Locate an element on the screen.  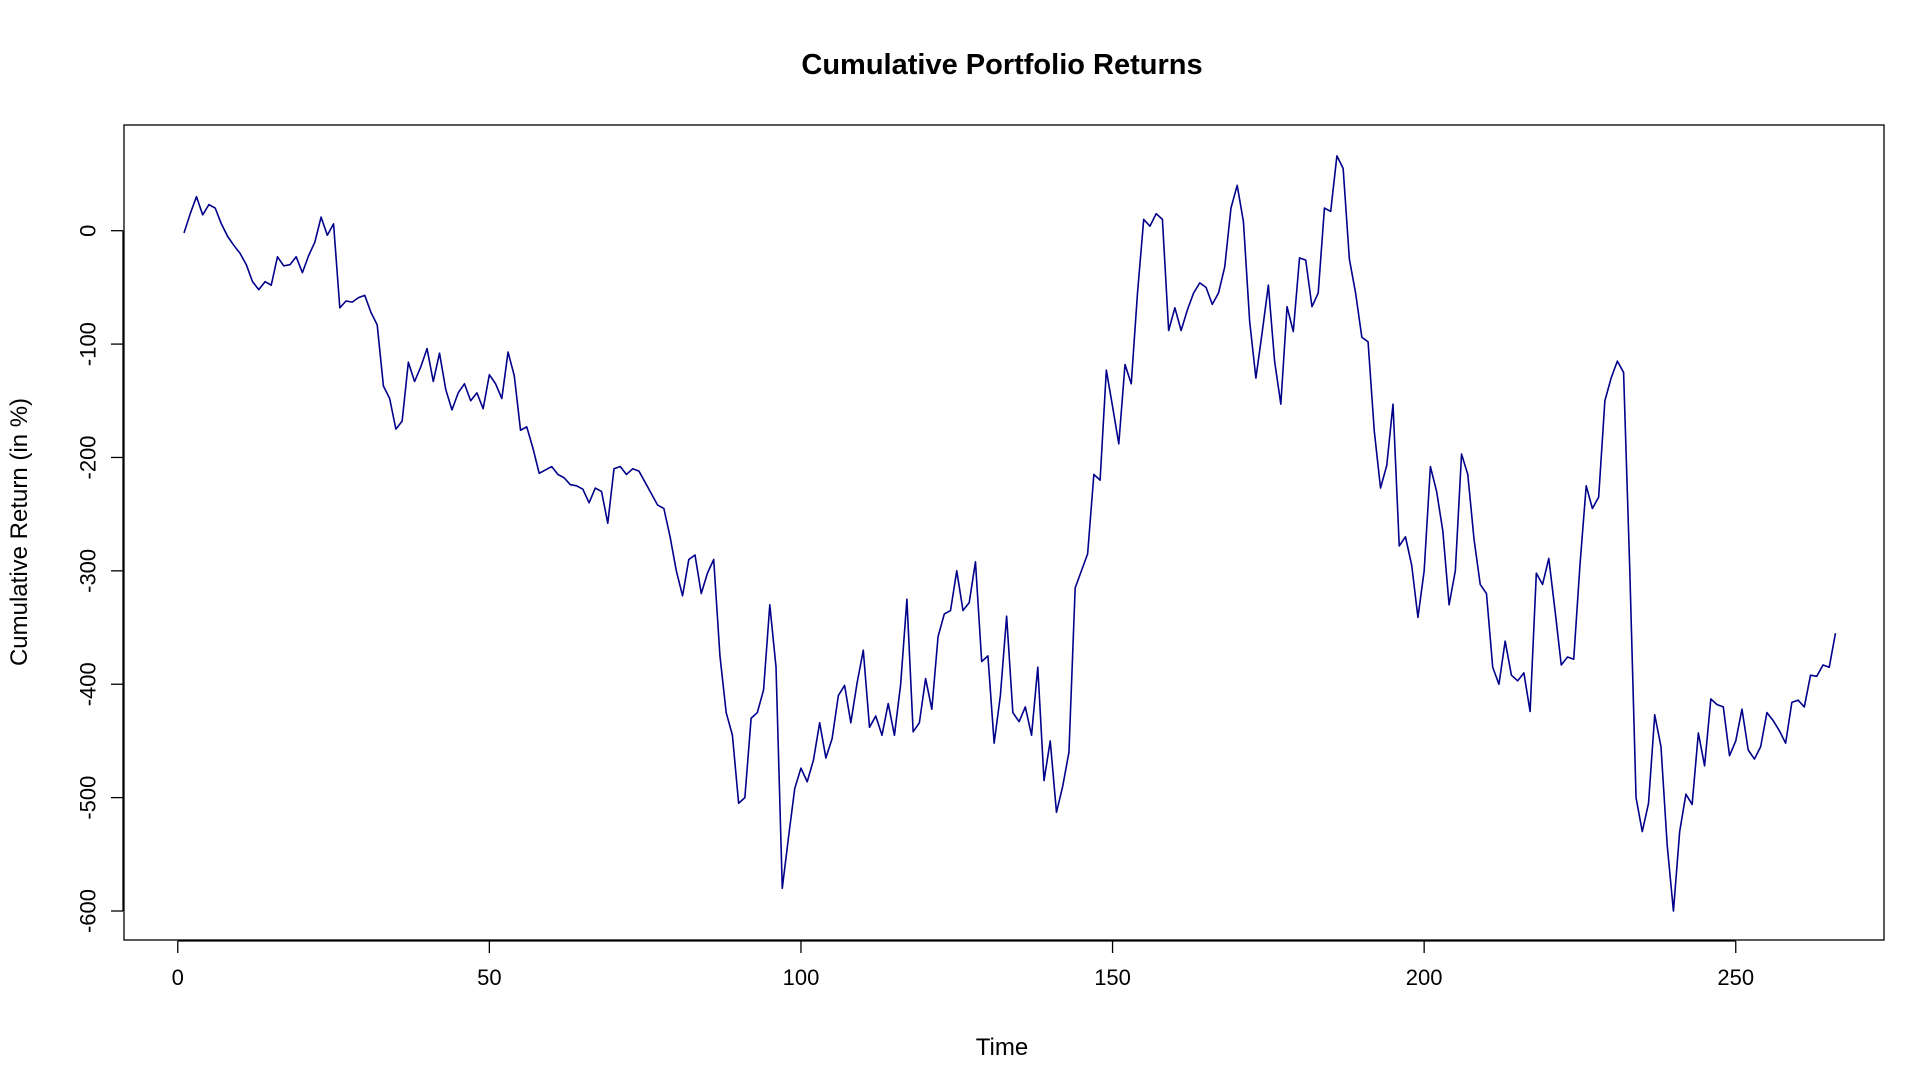
x-tick-label: 50 is located at coordinates (489, 977).